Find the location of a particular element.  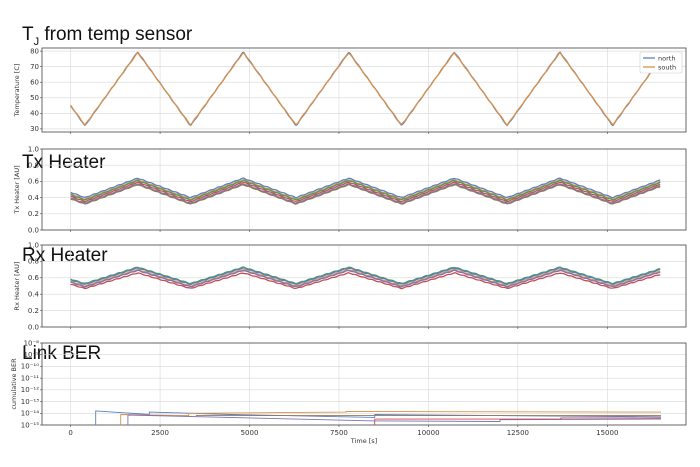

ytick-label-2-5: 1.0 is located at coordinates (33, 245).